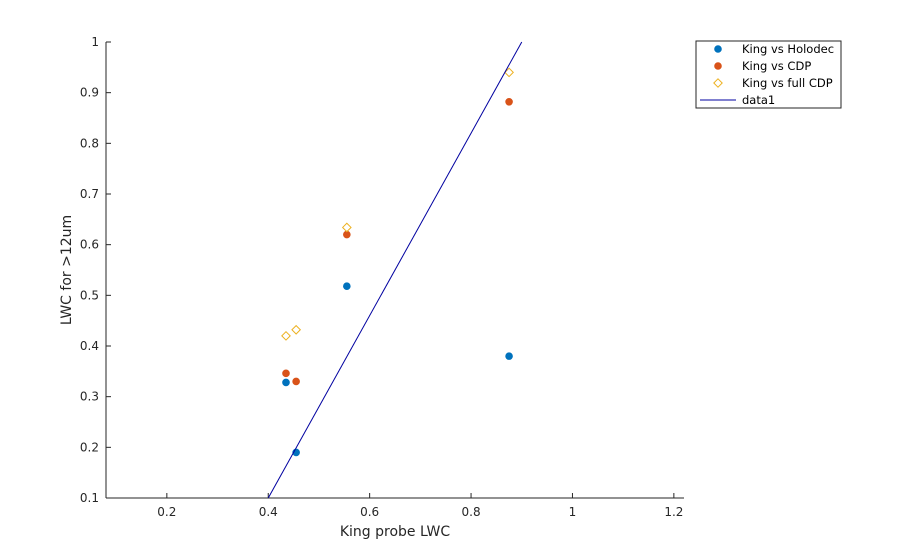  I want to click on series-king-vs-cdp, so click(397, 241).